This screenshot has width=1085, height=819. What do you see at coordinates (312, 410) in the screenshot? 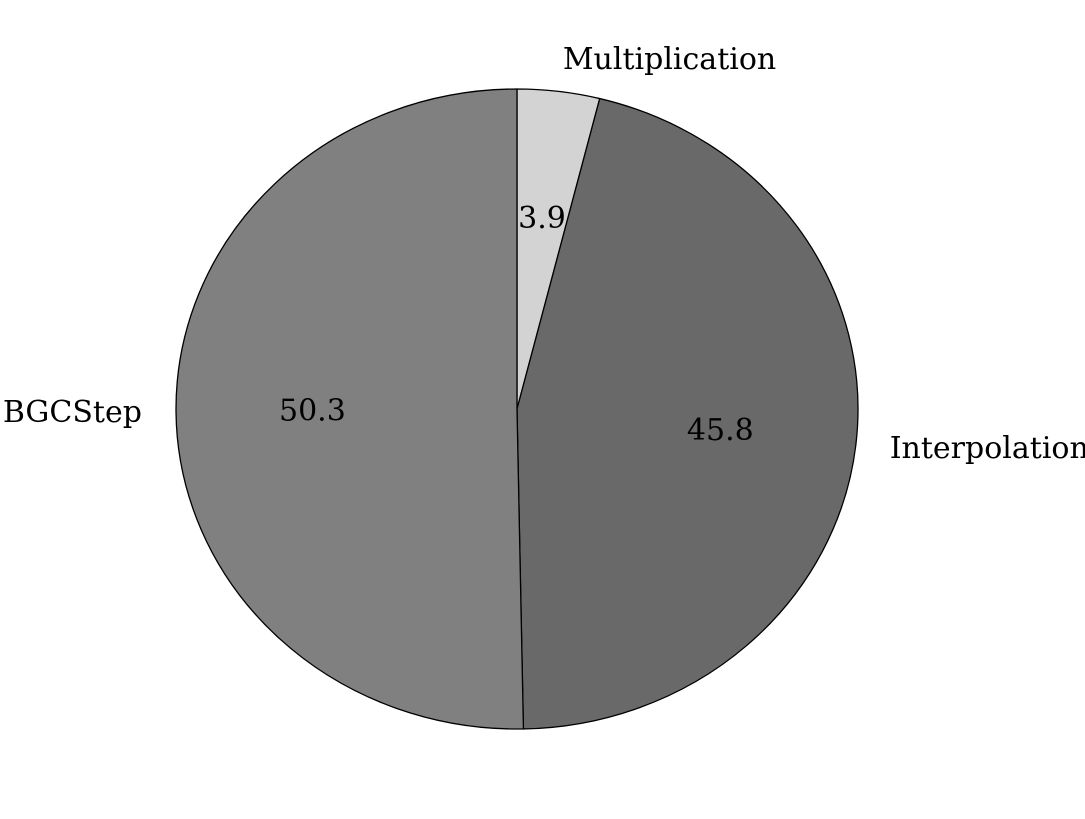
I see `slice-value-label-bgcstep: 50.3` at bounding box center [312, 410].